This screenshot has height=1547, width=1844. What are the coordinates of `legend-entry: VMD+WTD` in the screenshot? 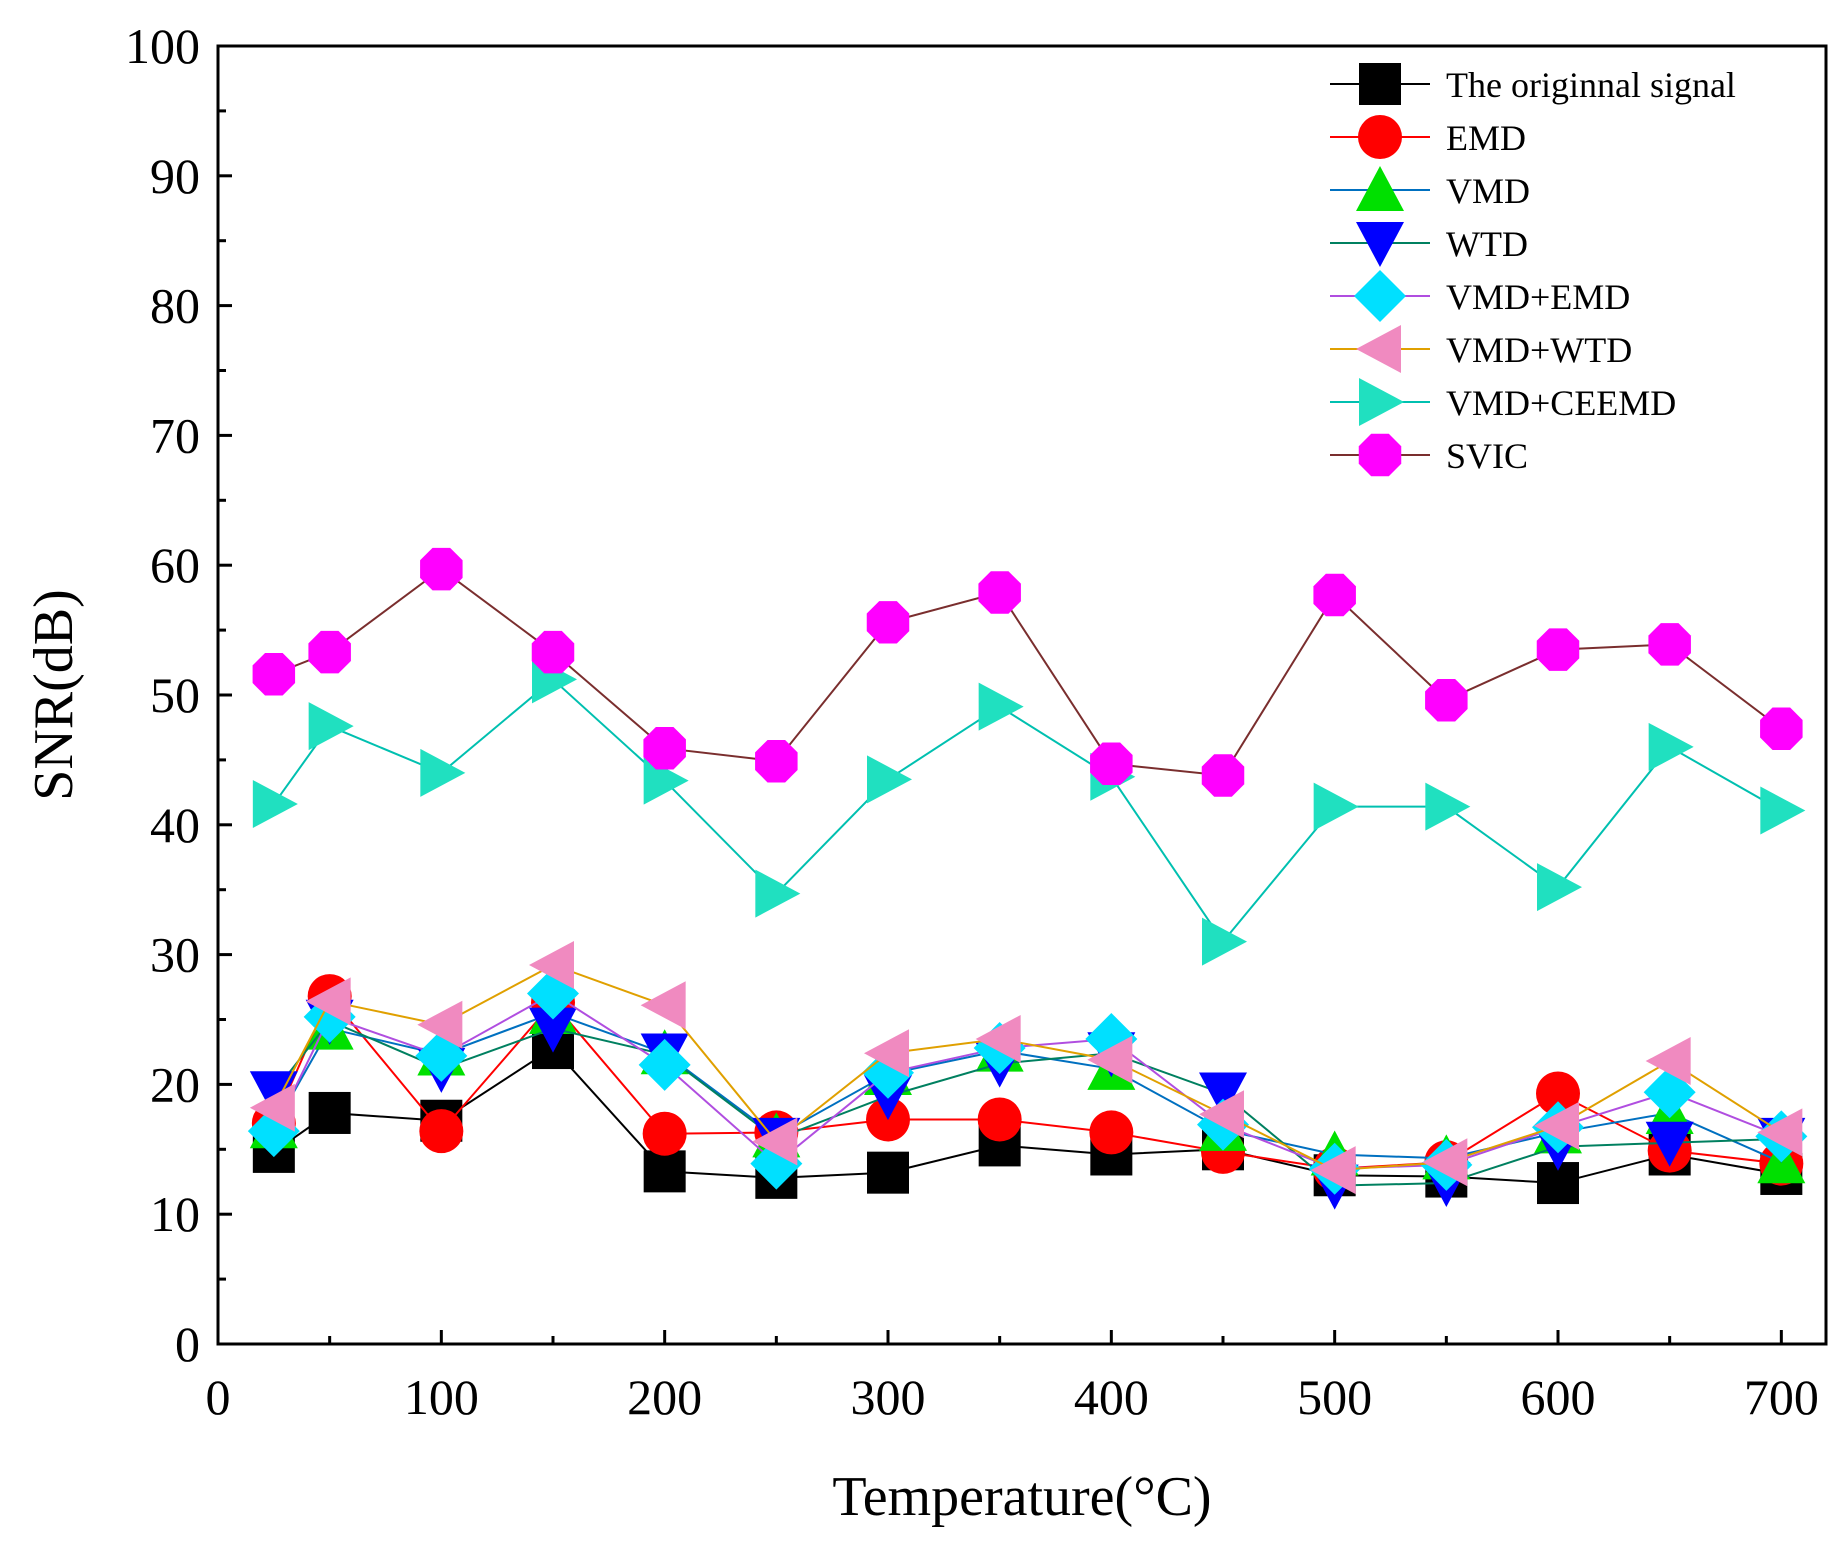 It's located at (1481, 349).